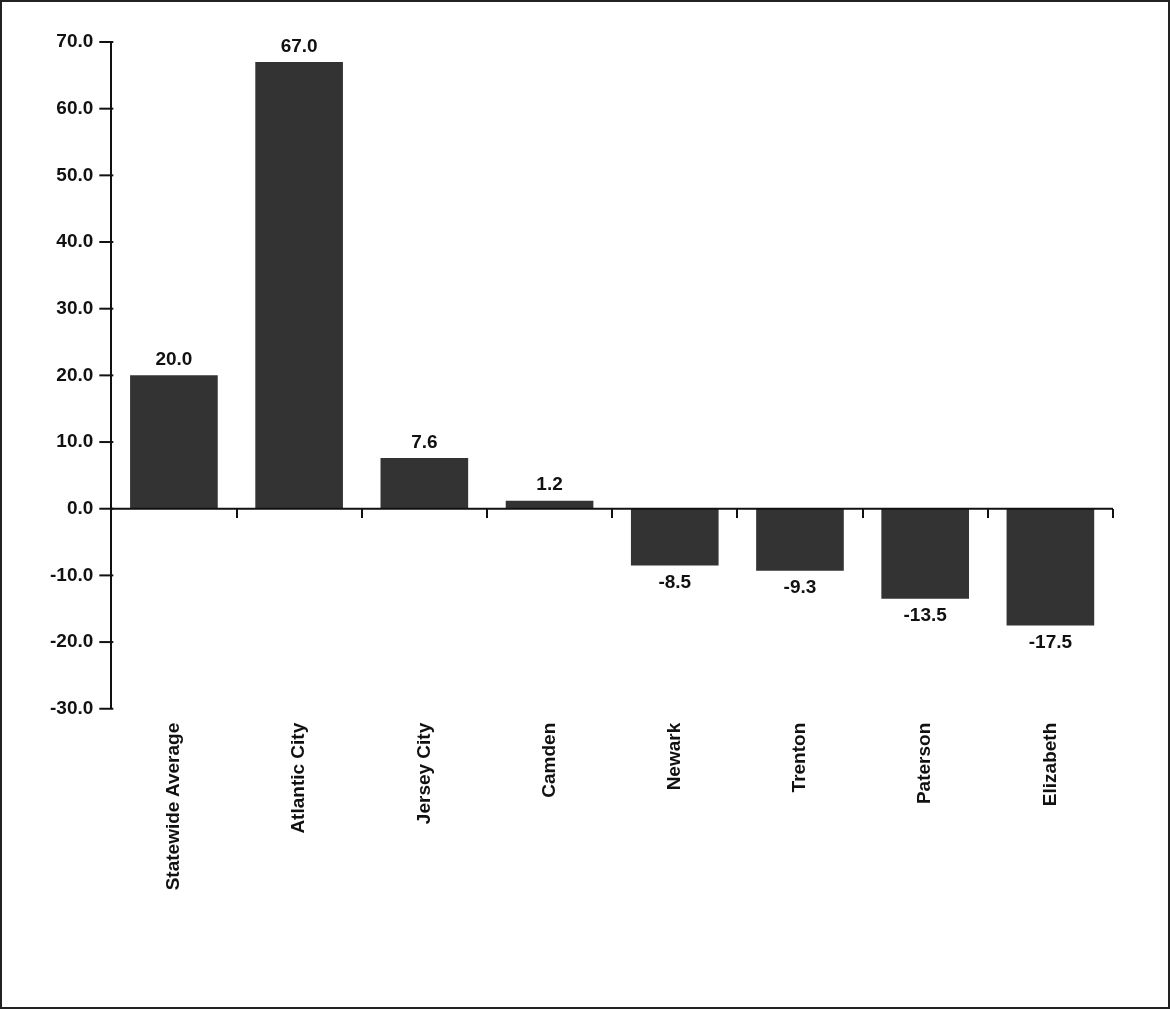 This screenshot has width=1170, height=1009. Describe the element at coordinates (71, 574) in the screenshot. I see `y-tick-label: -10.0` at that location.